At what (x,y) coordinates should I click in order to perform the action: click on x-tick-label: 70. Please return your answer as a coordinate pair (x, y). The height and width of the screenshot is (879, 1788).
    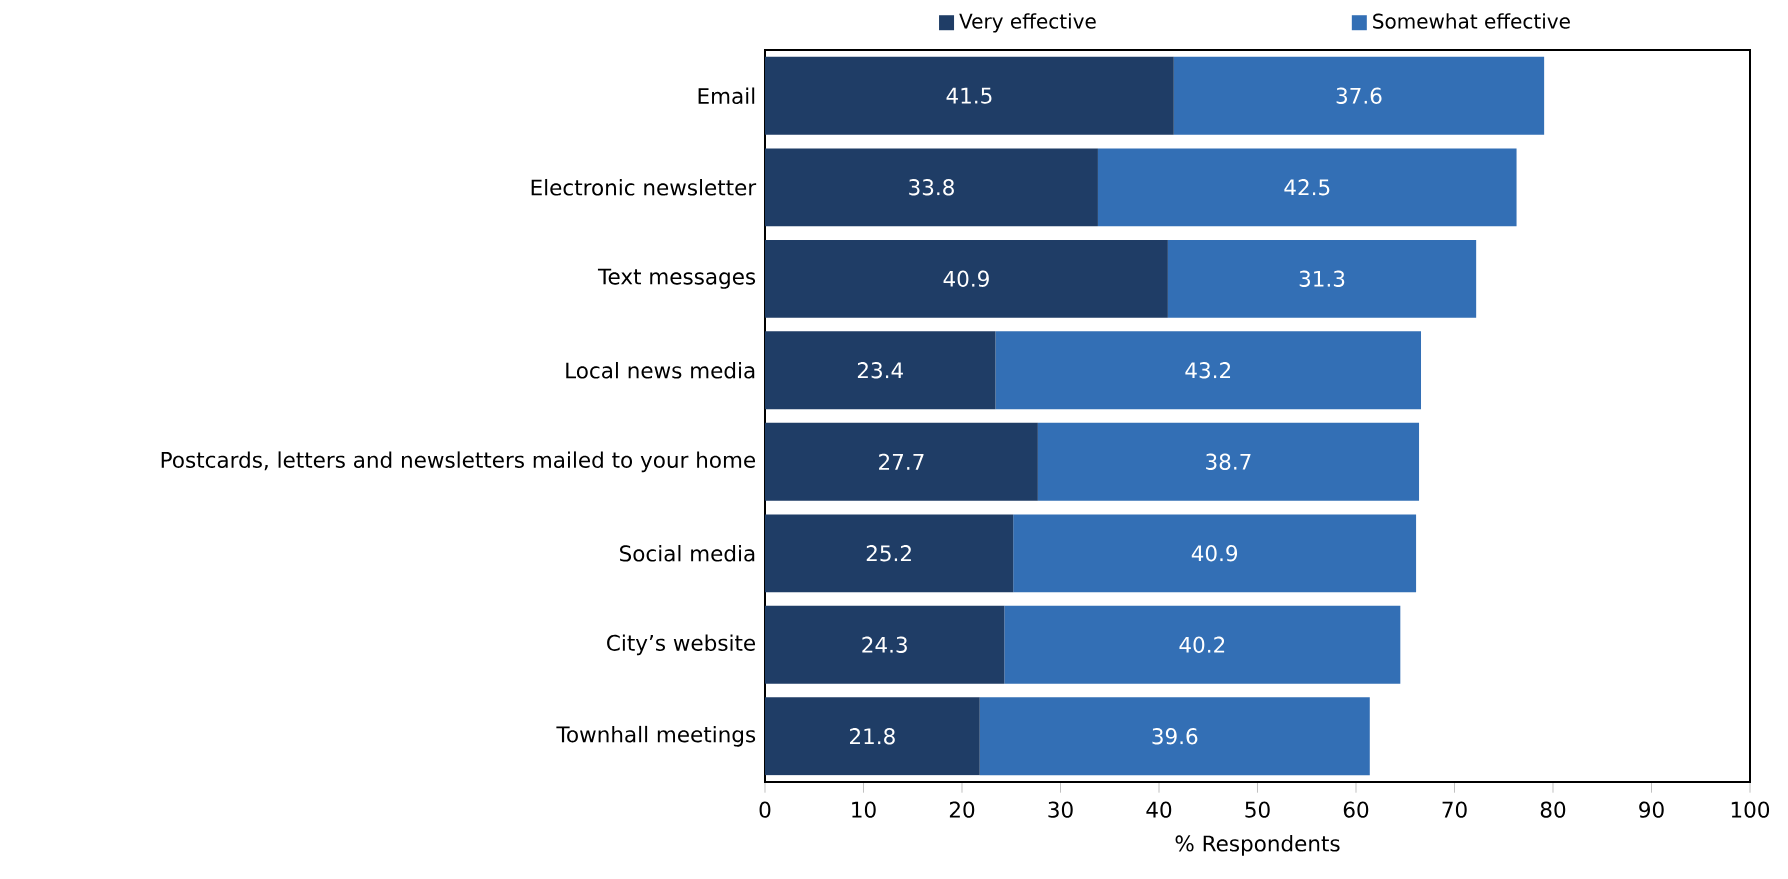
    Looking at the image, I should click on (1454, 809).